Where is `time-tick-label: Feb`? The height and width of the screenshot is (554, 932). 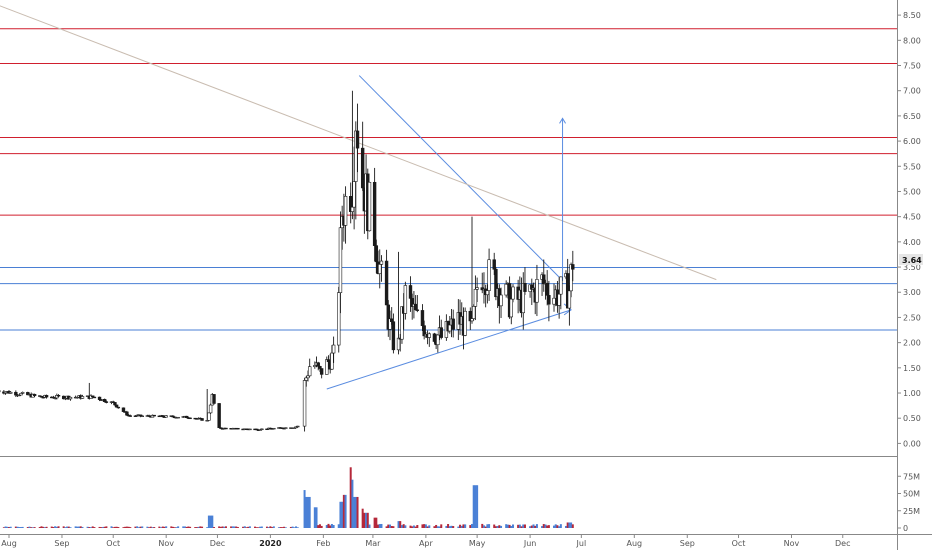 time-tick-label: Feb is located at coordinates (323, 543).